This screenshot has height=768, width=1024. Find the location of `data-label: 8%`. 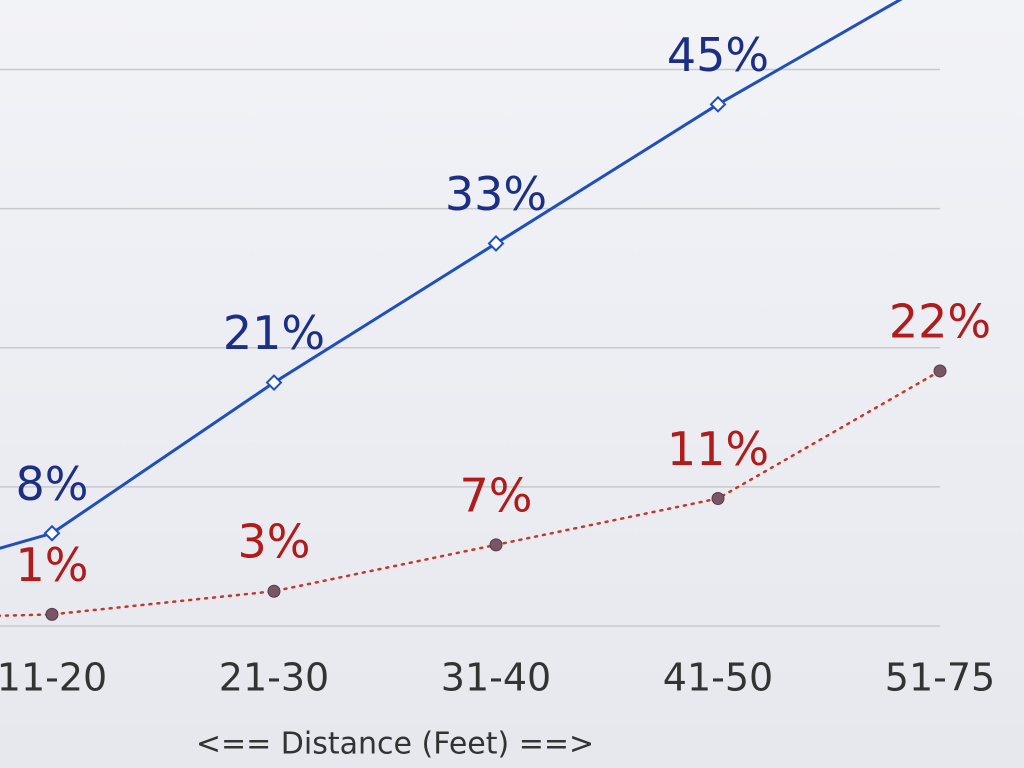

data-label: 8% is located at coordinates (52, 484).